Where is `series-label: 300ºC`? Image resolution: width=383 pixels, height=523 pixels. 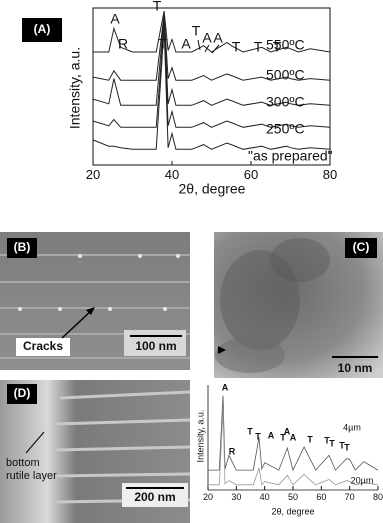
series-label: 300ºC is located at coordinates (285, 102).